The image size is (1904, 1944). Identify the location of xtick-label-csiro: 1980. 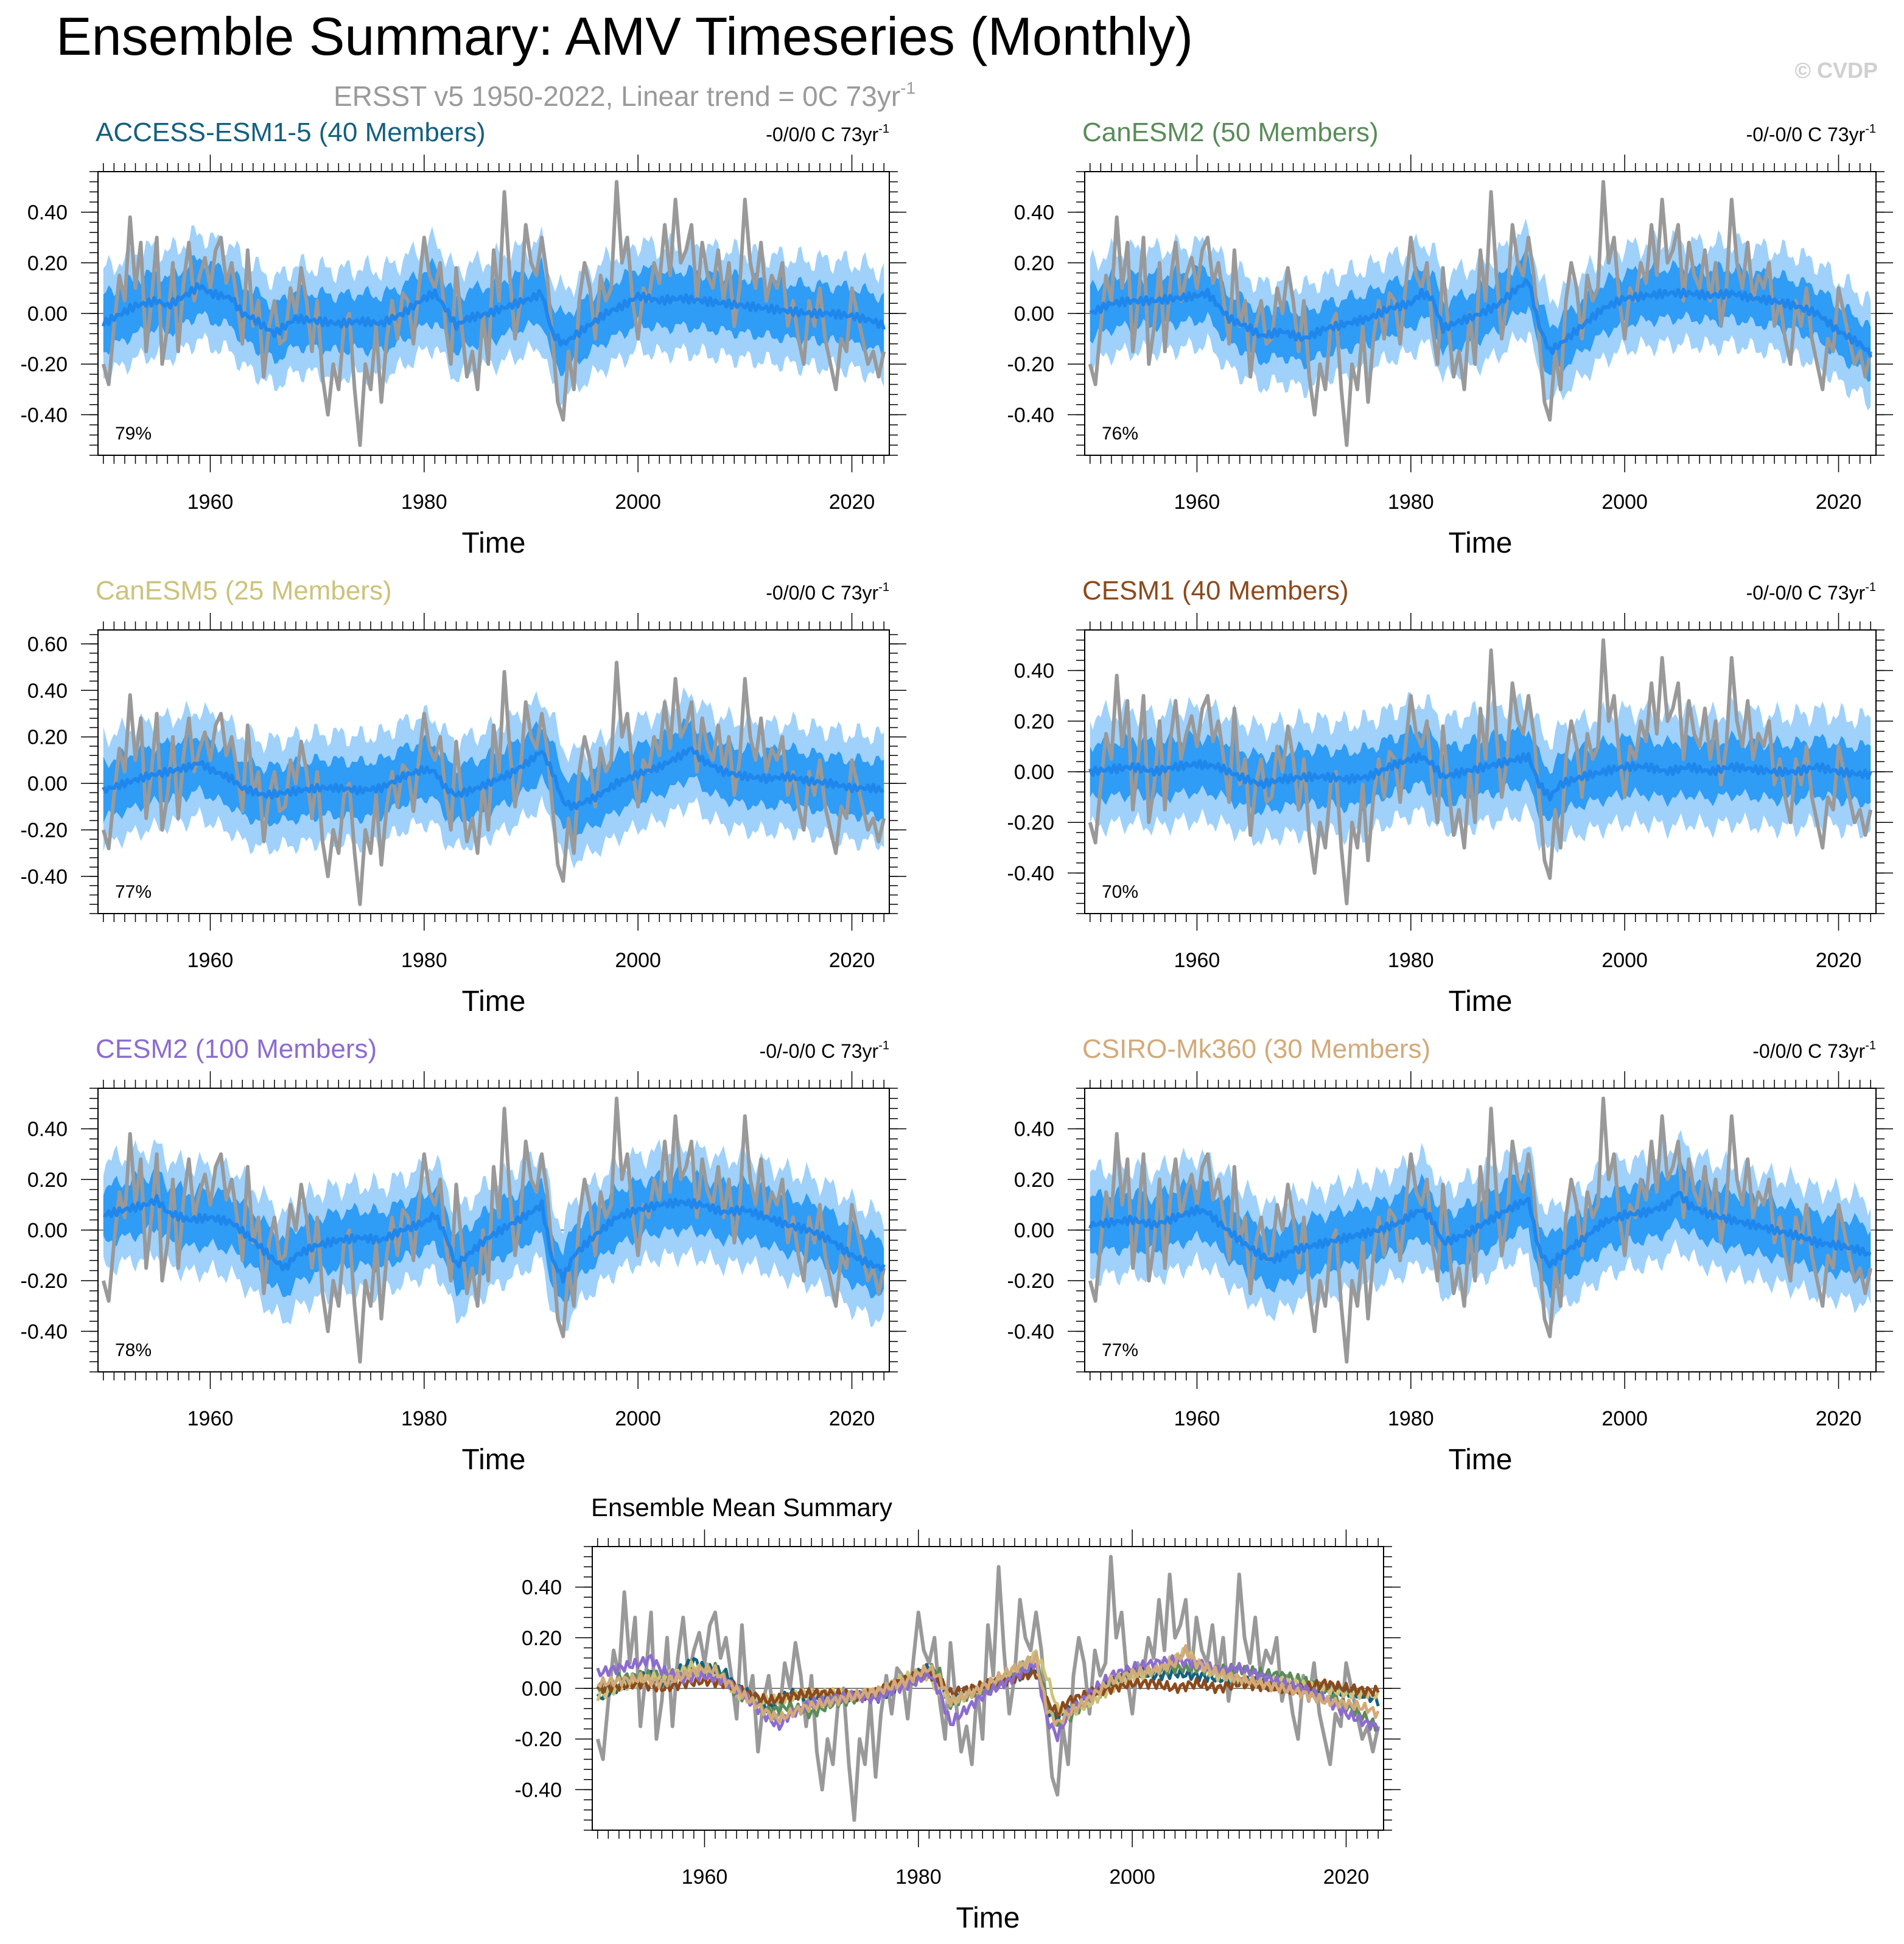
(1411, 1418).